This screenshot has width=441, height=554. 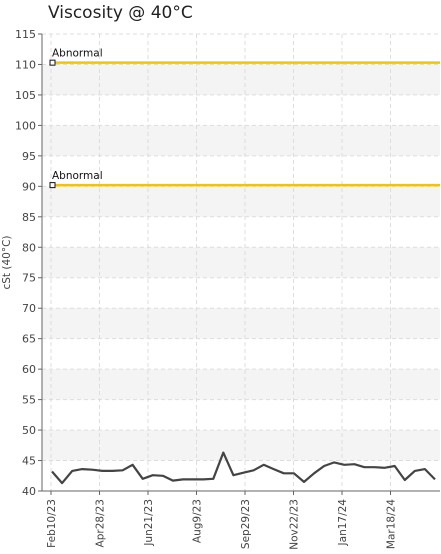 What do you see at coordinates (25, 125) in the screenshot?
I see `y-tick-label: 100` at bounding box center [25, 125].